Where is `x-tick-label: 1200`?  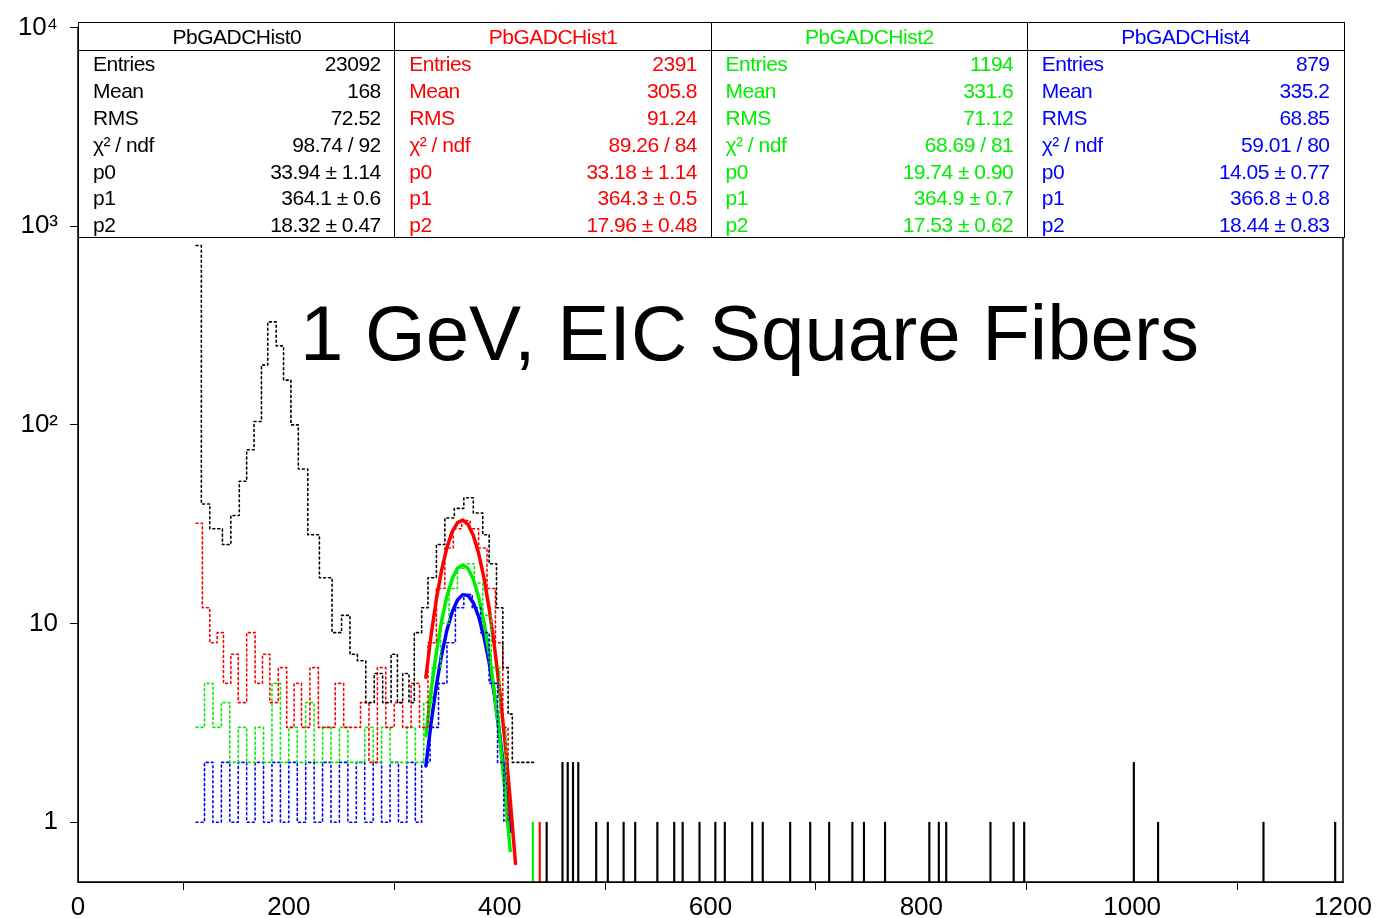 x-tick-label: 1200 is located at coordinates (1343, 904).